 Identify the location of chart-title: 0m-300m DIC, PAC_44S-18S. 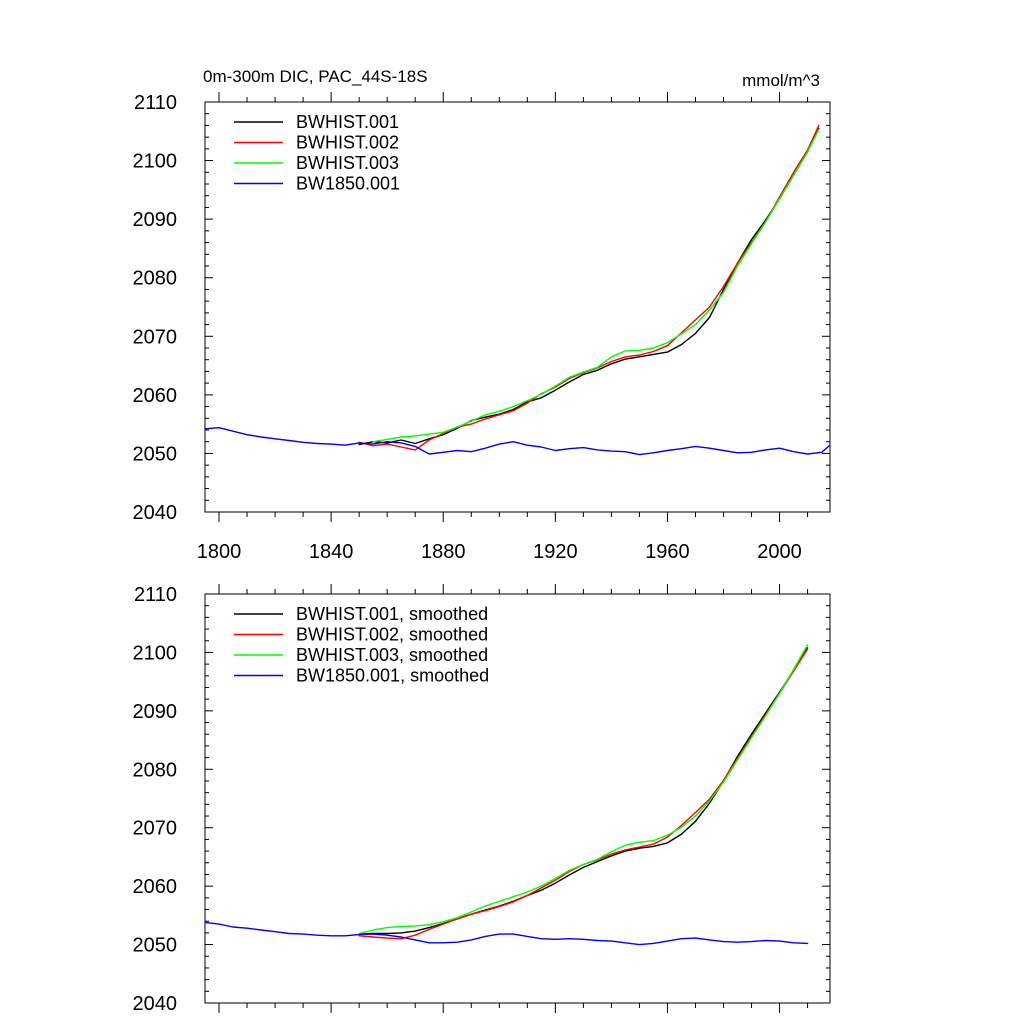
(315, 76).